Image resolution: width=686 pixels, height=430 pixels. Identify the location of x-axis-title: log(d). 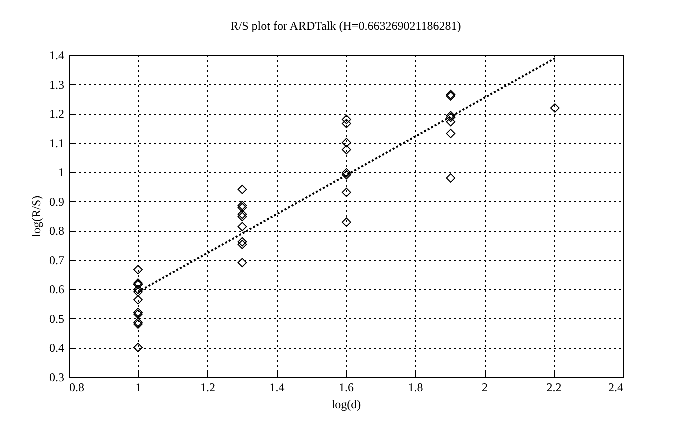
(347, 405).